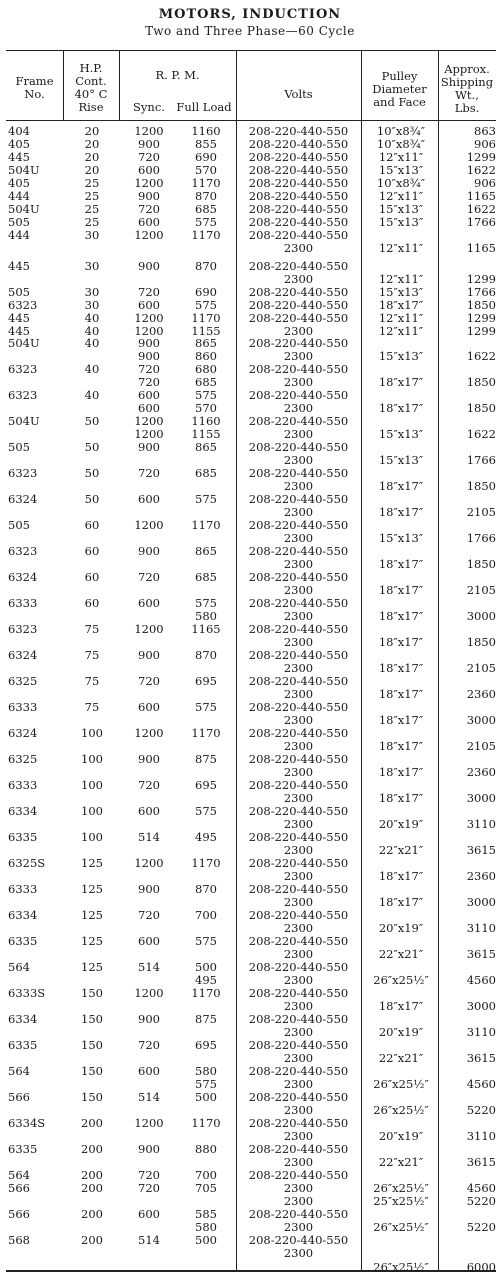 This screenshot has height=1279, width=500. Describe the element at coordinates (92, 131) in the screenshot. I see `hp-cell: 20` at that location.